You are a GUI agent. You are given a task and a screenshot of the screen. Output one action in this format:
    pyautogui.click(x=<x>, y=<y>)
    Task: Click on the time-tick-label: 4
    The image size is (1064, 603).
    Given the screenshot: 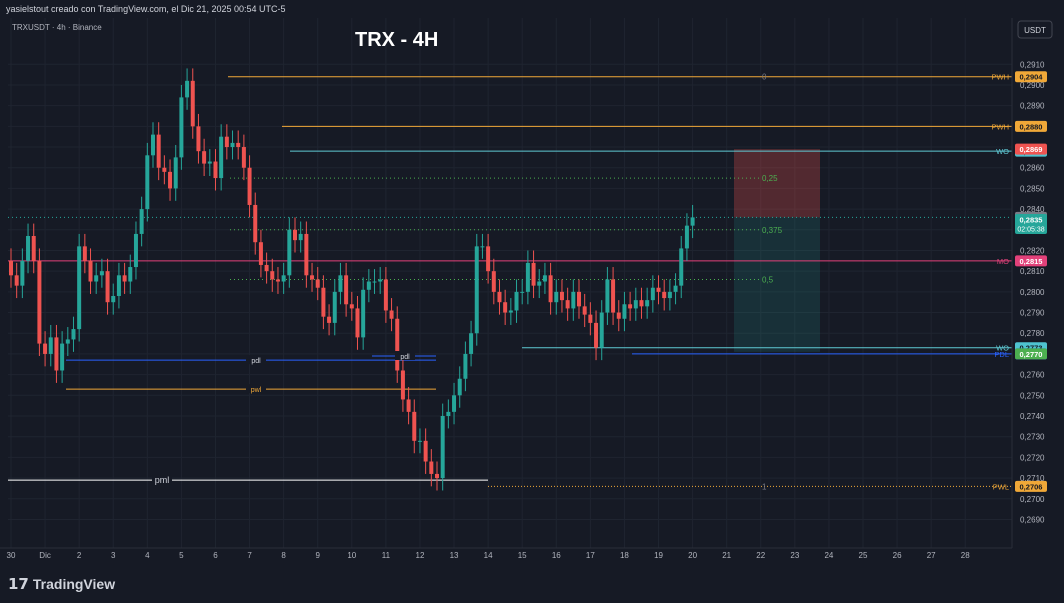 What is the action you would take?
    pyautogui.click(x=147, y=555)
    